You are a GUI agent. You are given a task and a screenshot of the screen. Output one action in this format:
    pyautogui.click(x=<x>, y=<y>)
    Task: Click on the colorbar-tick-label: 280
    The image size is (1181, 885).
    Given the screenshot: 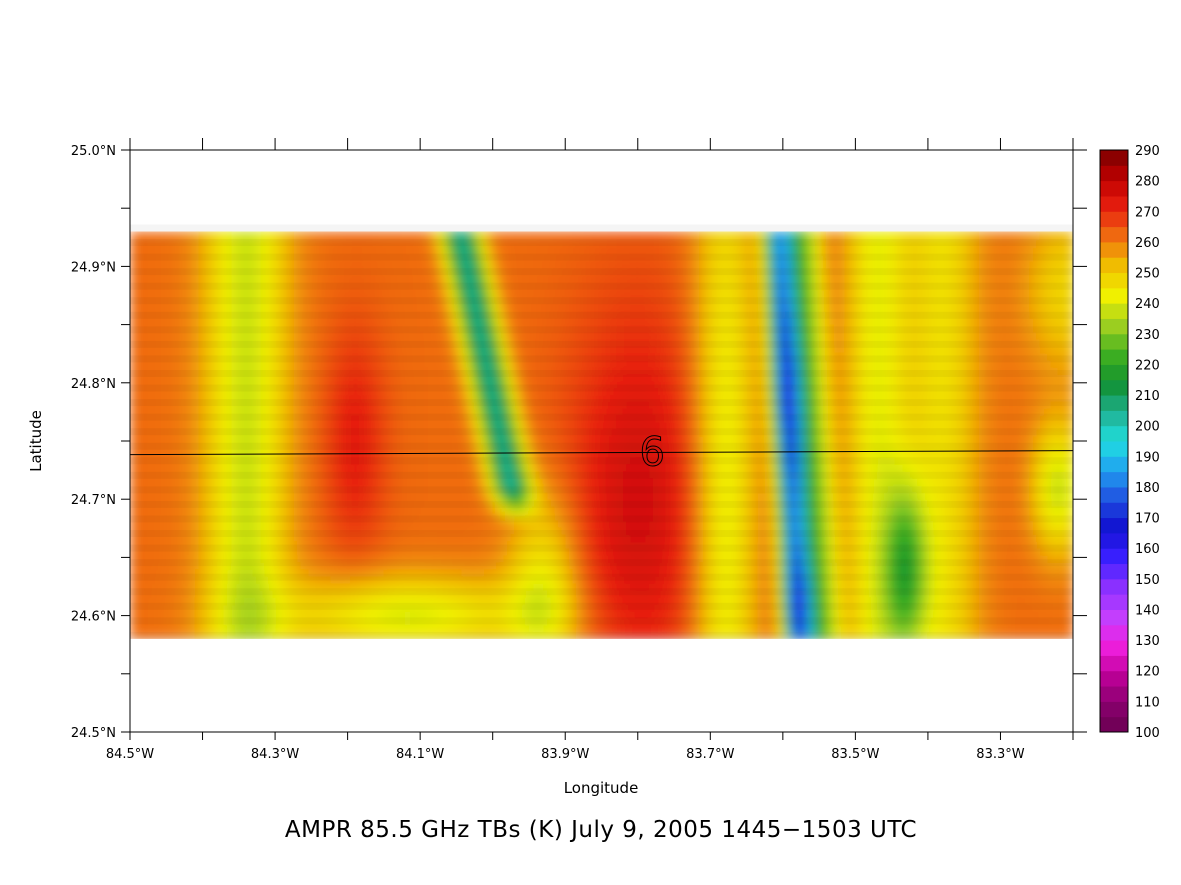 What is the action you would take?
    pyautogui.click(x=1147, y=182)
    